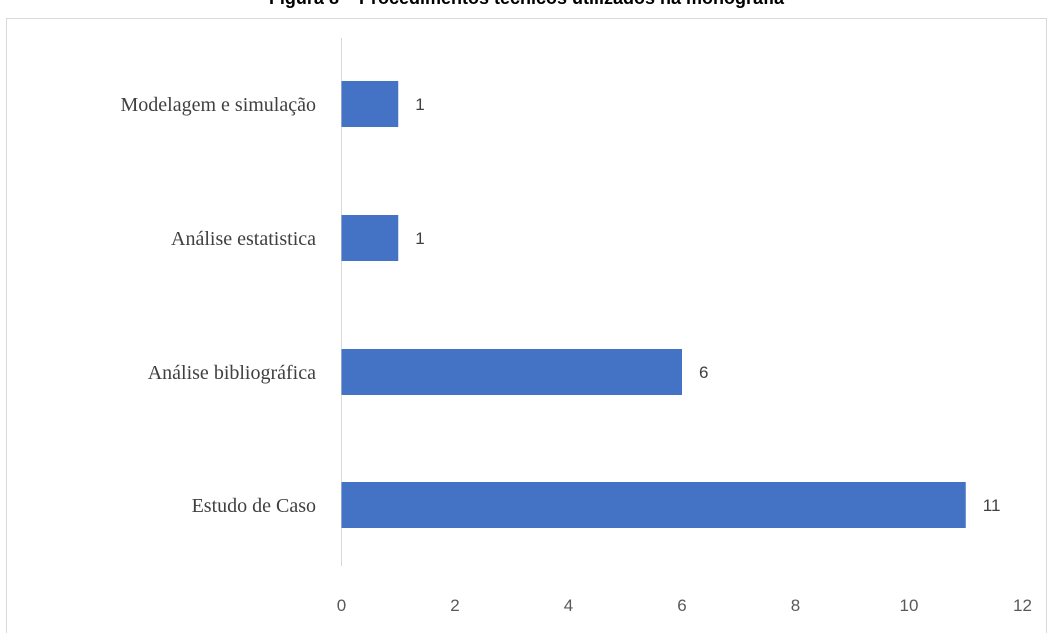 This screenshot has height=633, width=1053. Describe the element at coordinates (795, 605) in the screenshot. I see `x-tick-label-8: 8` at that location.